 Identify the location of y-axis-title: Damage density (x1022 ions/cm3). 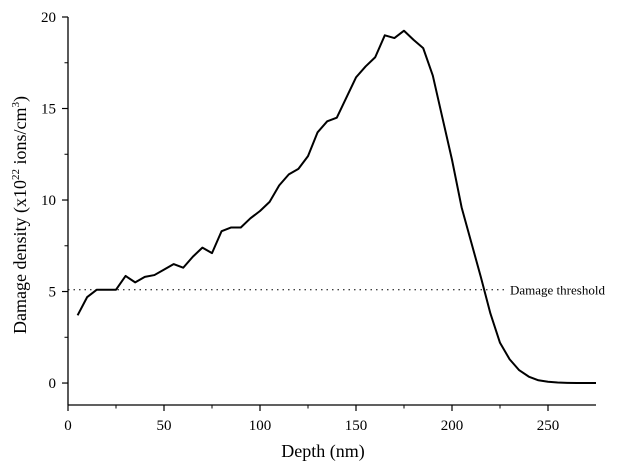
(20, 215).